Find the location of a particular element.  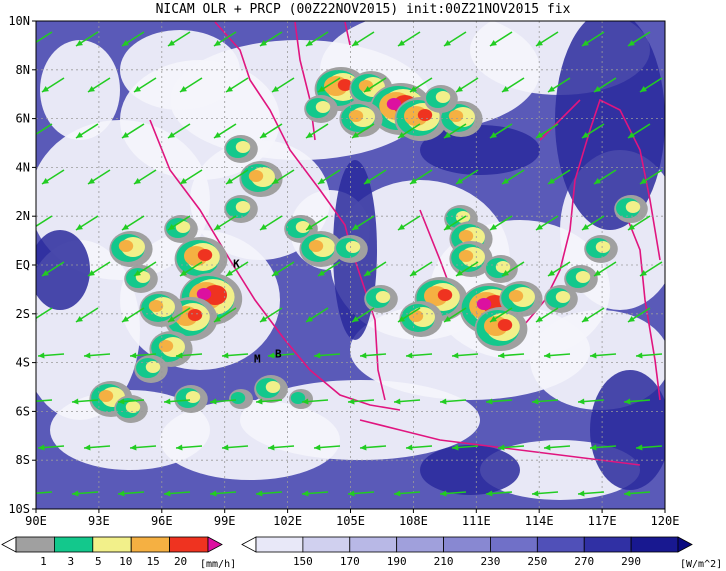

olr-label: 270 is located at coordinates (584, 561).